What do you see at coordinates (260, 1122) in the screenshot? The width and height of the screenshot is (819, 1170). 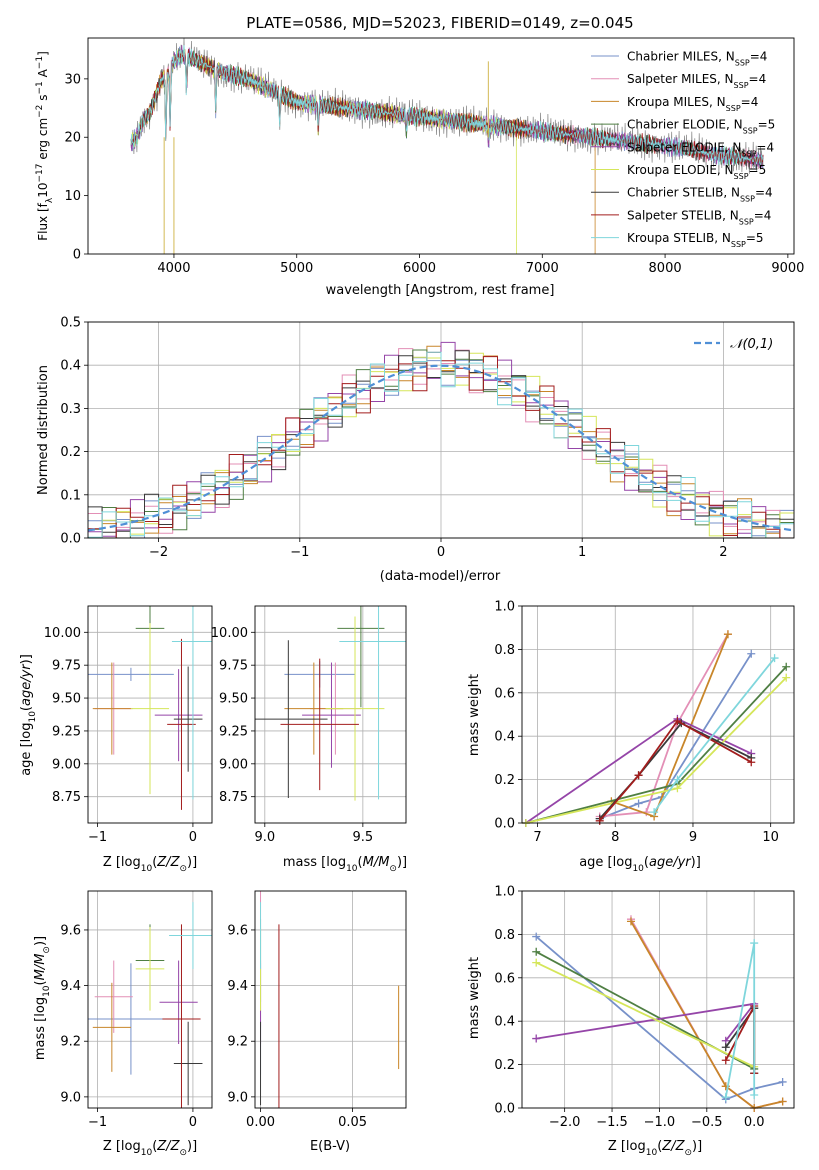 I see `x-tick-label: 0.00` at bounding box center [260, 1122].